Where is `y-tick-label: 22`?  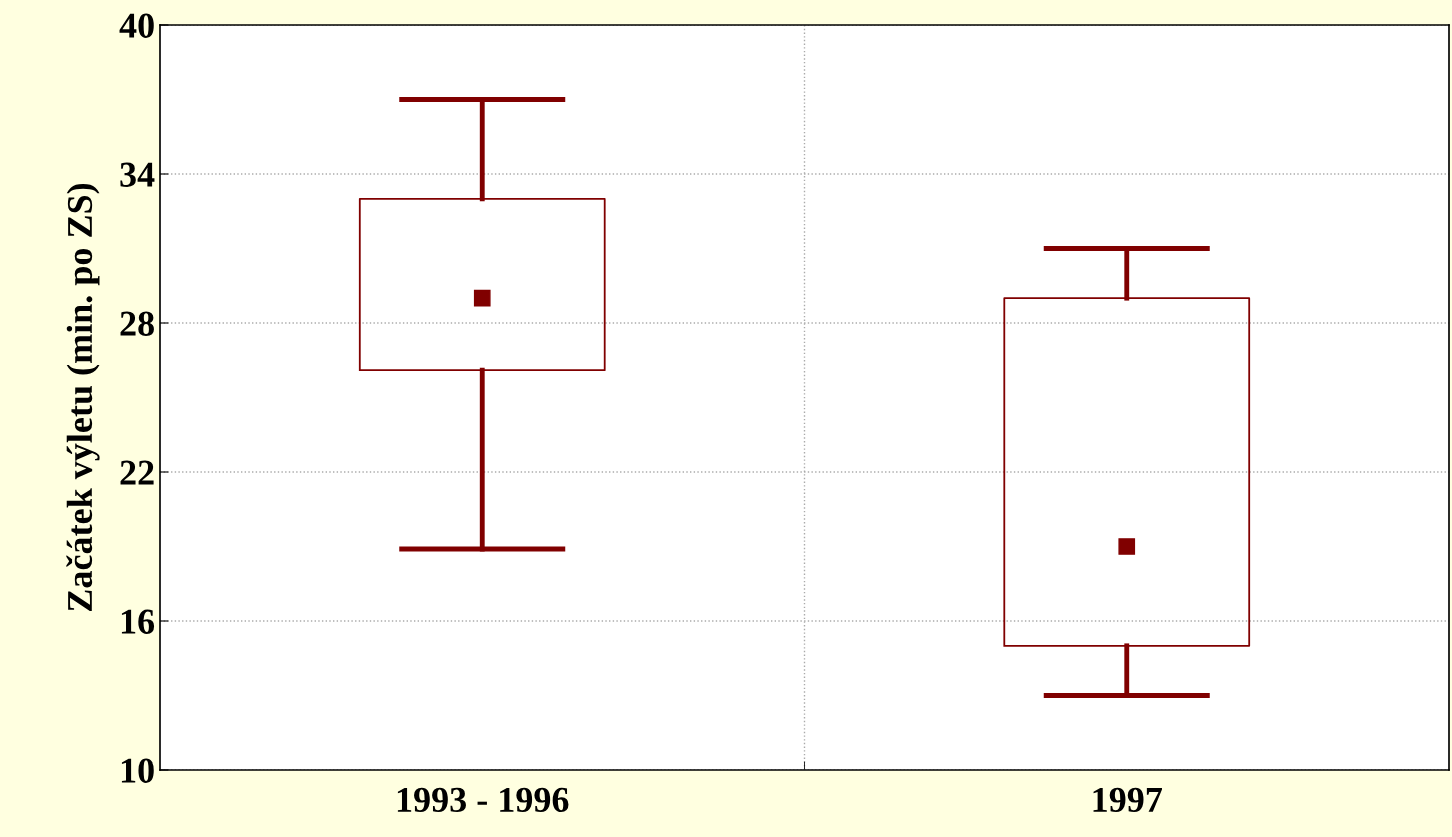 y-tick-label: 22 is located at coordinates (137, 472).